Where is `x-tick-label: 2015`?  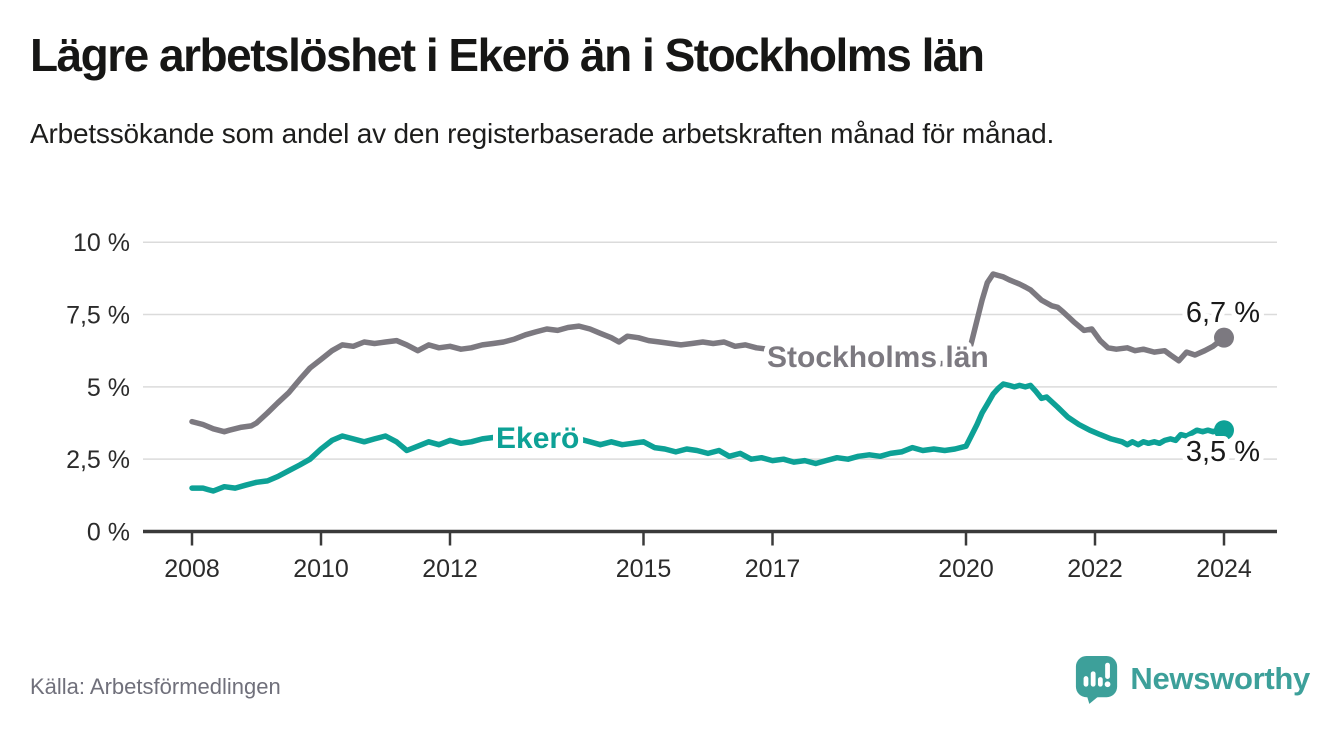
x-tick-label: 2015 is located at coordinates (644, 569).